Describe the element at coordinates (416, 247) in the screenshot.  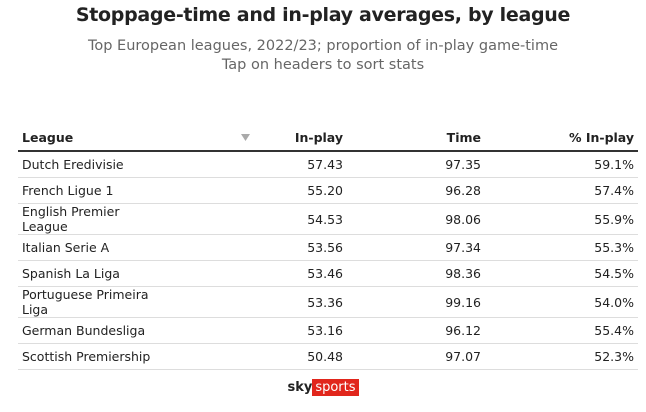
I see `table-cell: 97.34` at that location.